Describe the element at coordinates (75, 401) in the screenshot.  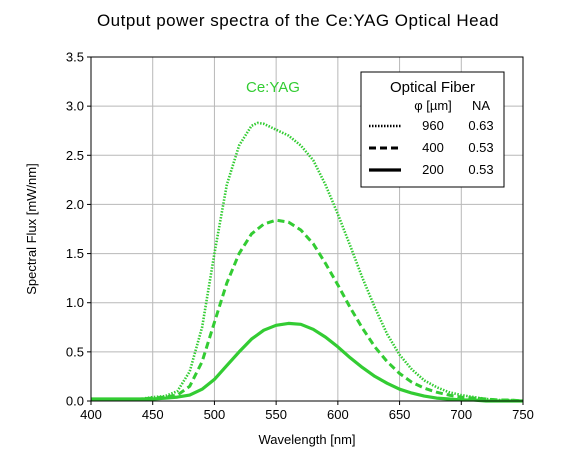
I see `y-tick-label: 0.0` at that location.